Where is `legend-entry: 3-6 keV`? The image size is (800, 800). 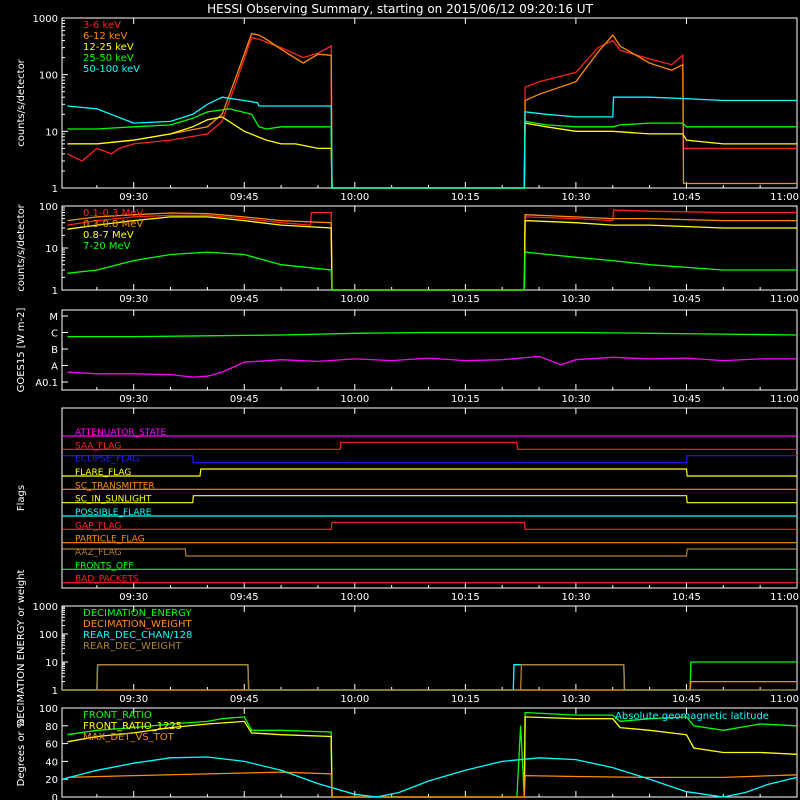 legend-entry: 3-6 keV is located at coordinates (102, 25).